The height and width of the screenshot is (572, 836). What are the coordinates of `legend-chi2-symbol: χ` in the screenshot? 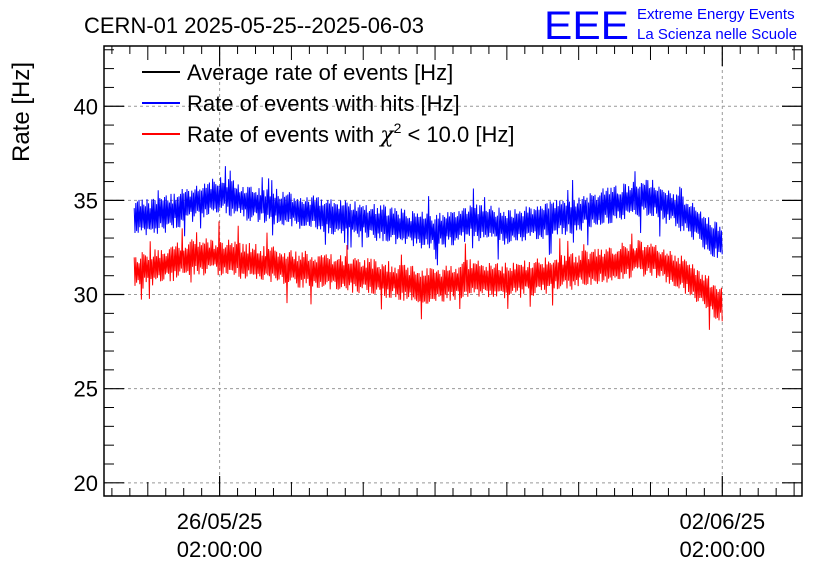 It's located at (386, 135).